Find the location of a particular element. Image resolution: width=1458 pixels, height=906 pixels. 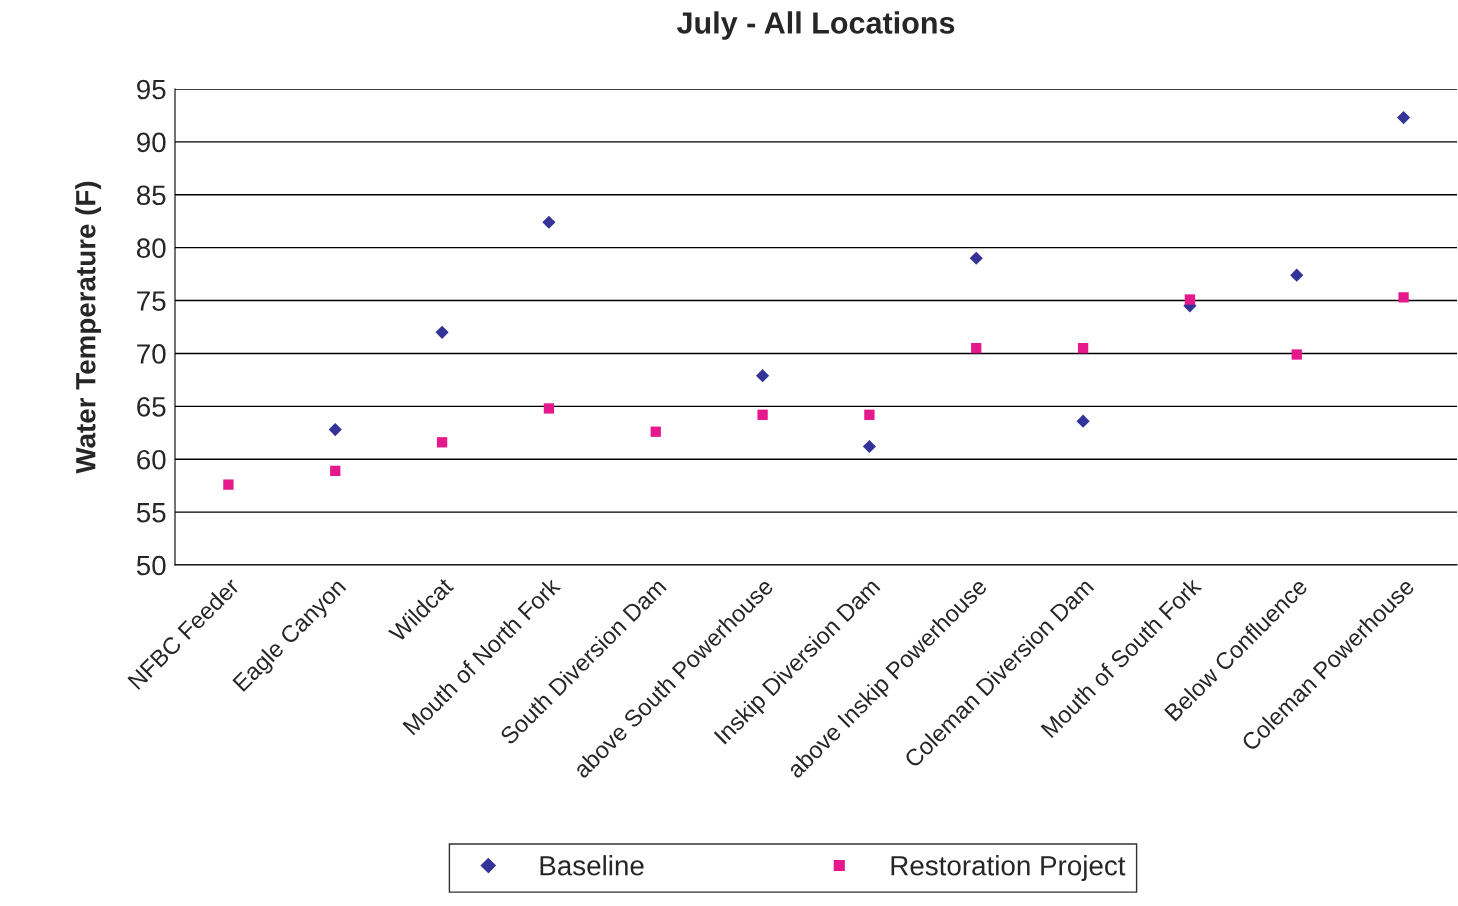

y-tick-label: 85 is located at coordinates (151, 195).